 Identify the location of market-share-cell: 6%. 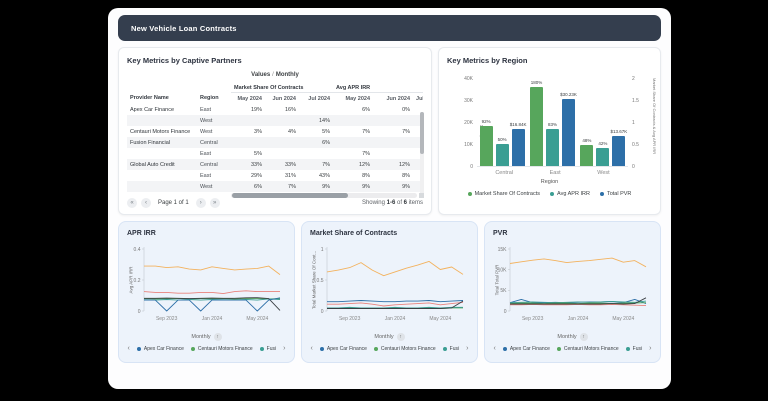
(258, 186).